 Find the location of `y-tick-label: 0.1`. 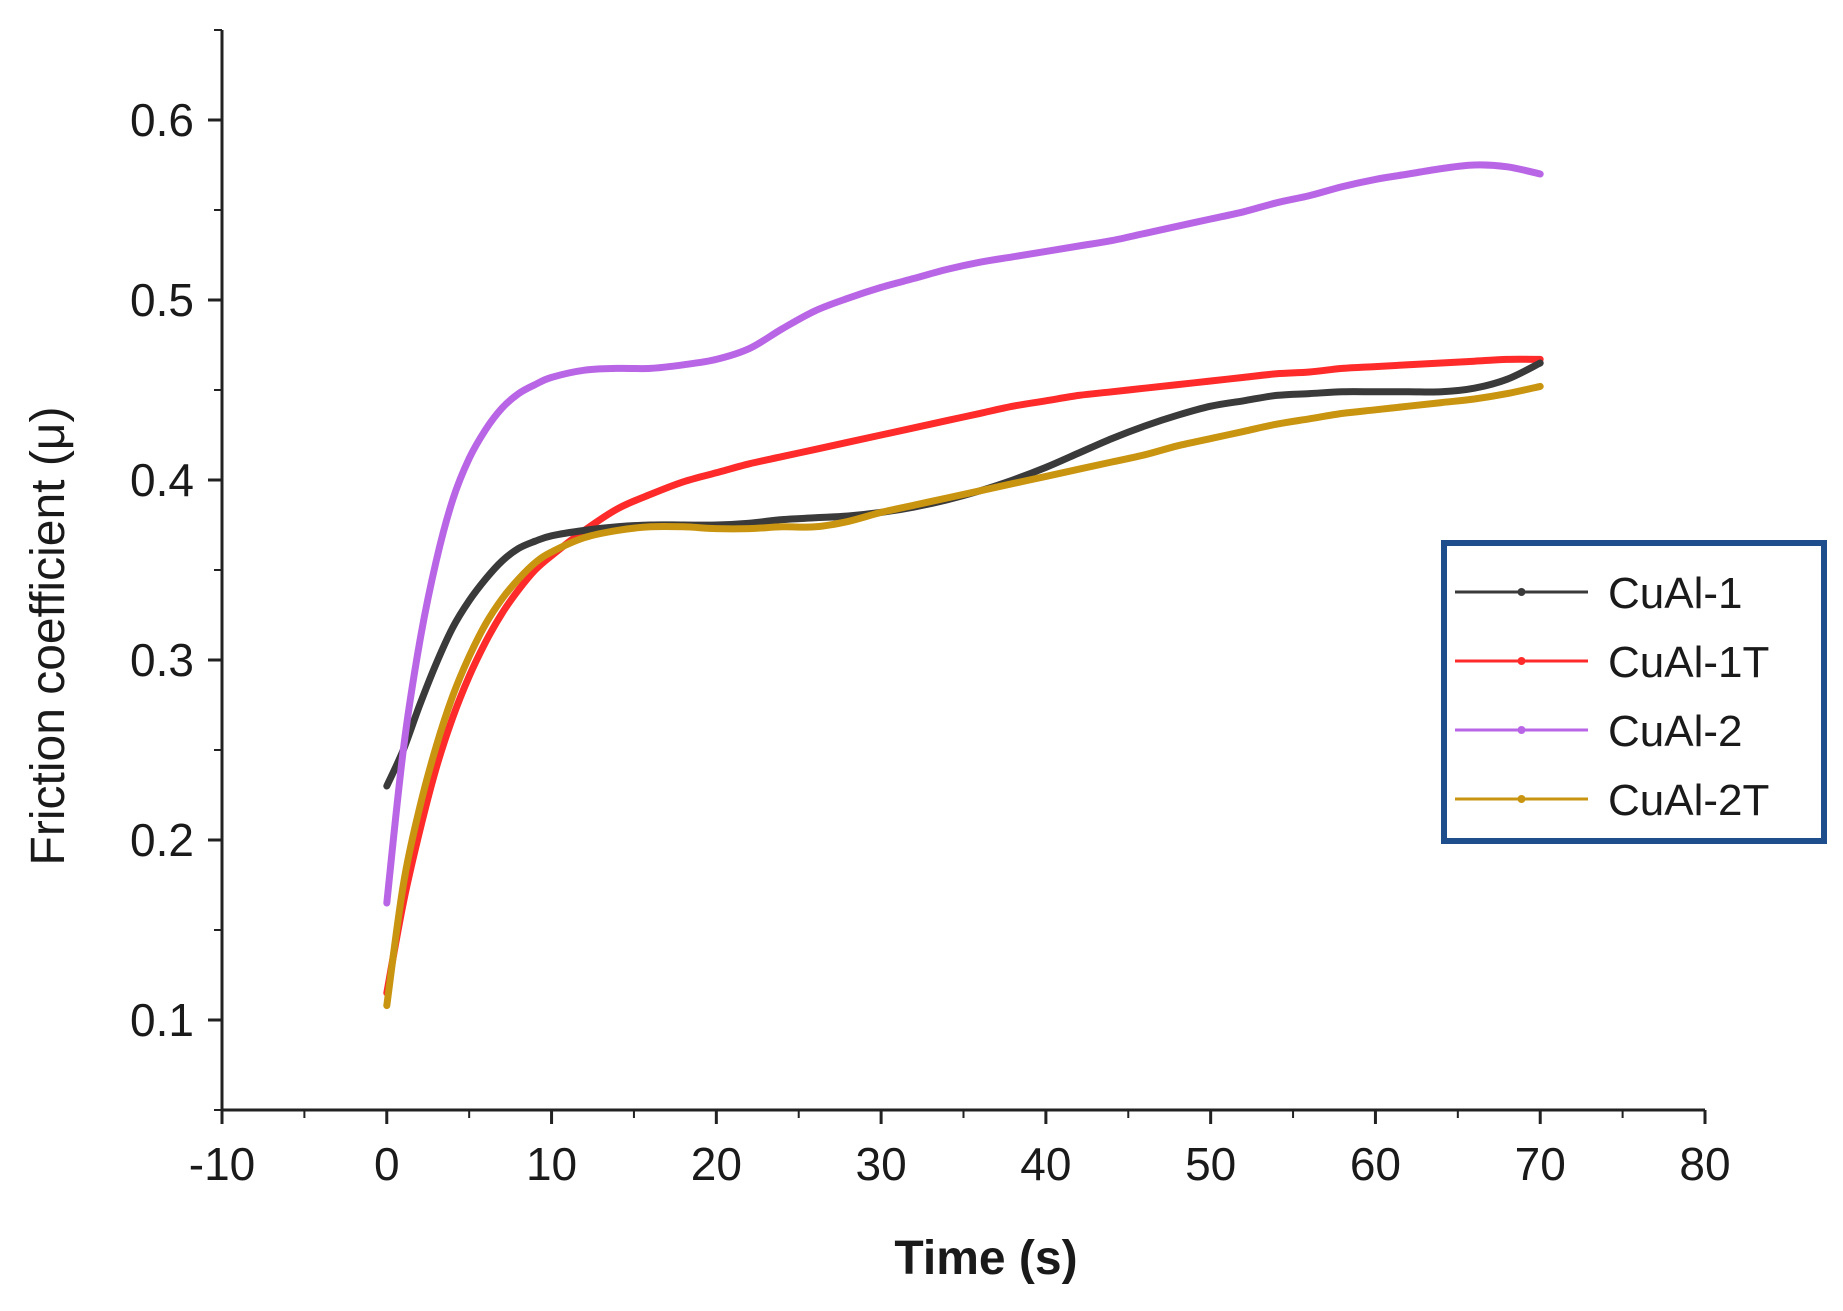

y-tick-label: 0.1 is located at coordinates (162, 1020).